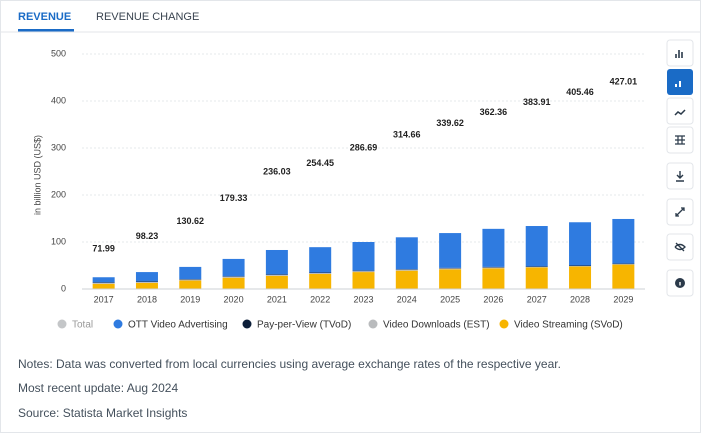 This screenshot has height=433, width=705. Describe the element at coordinates (680, 168) in the screenshot. I see `toolbar` at that location.